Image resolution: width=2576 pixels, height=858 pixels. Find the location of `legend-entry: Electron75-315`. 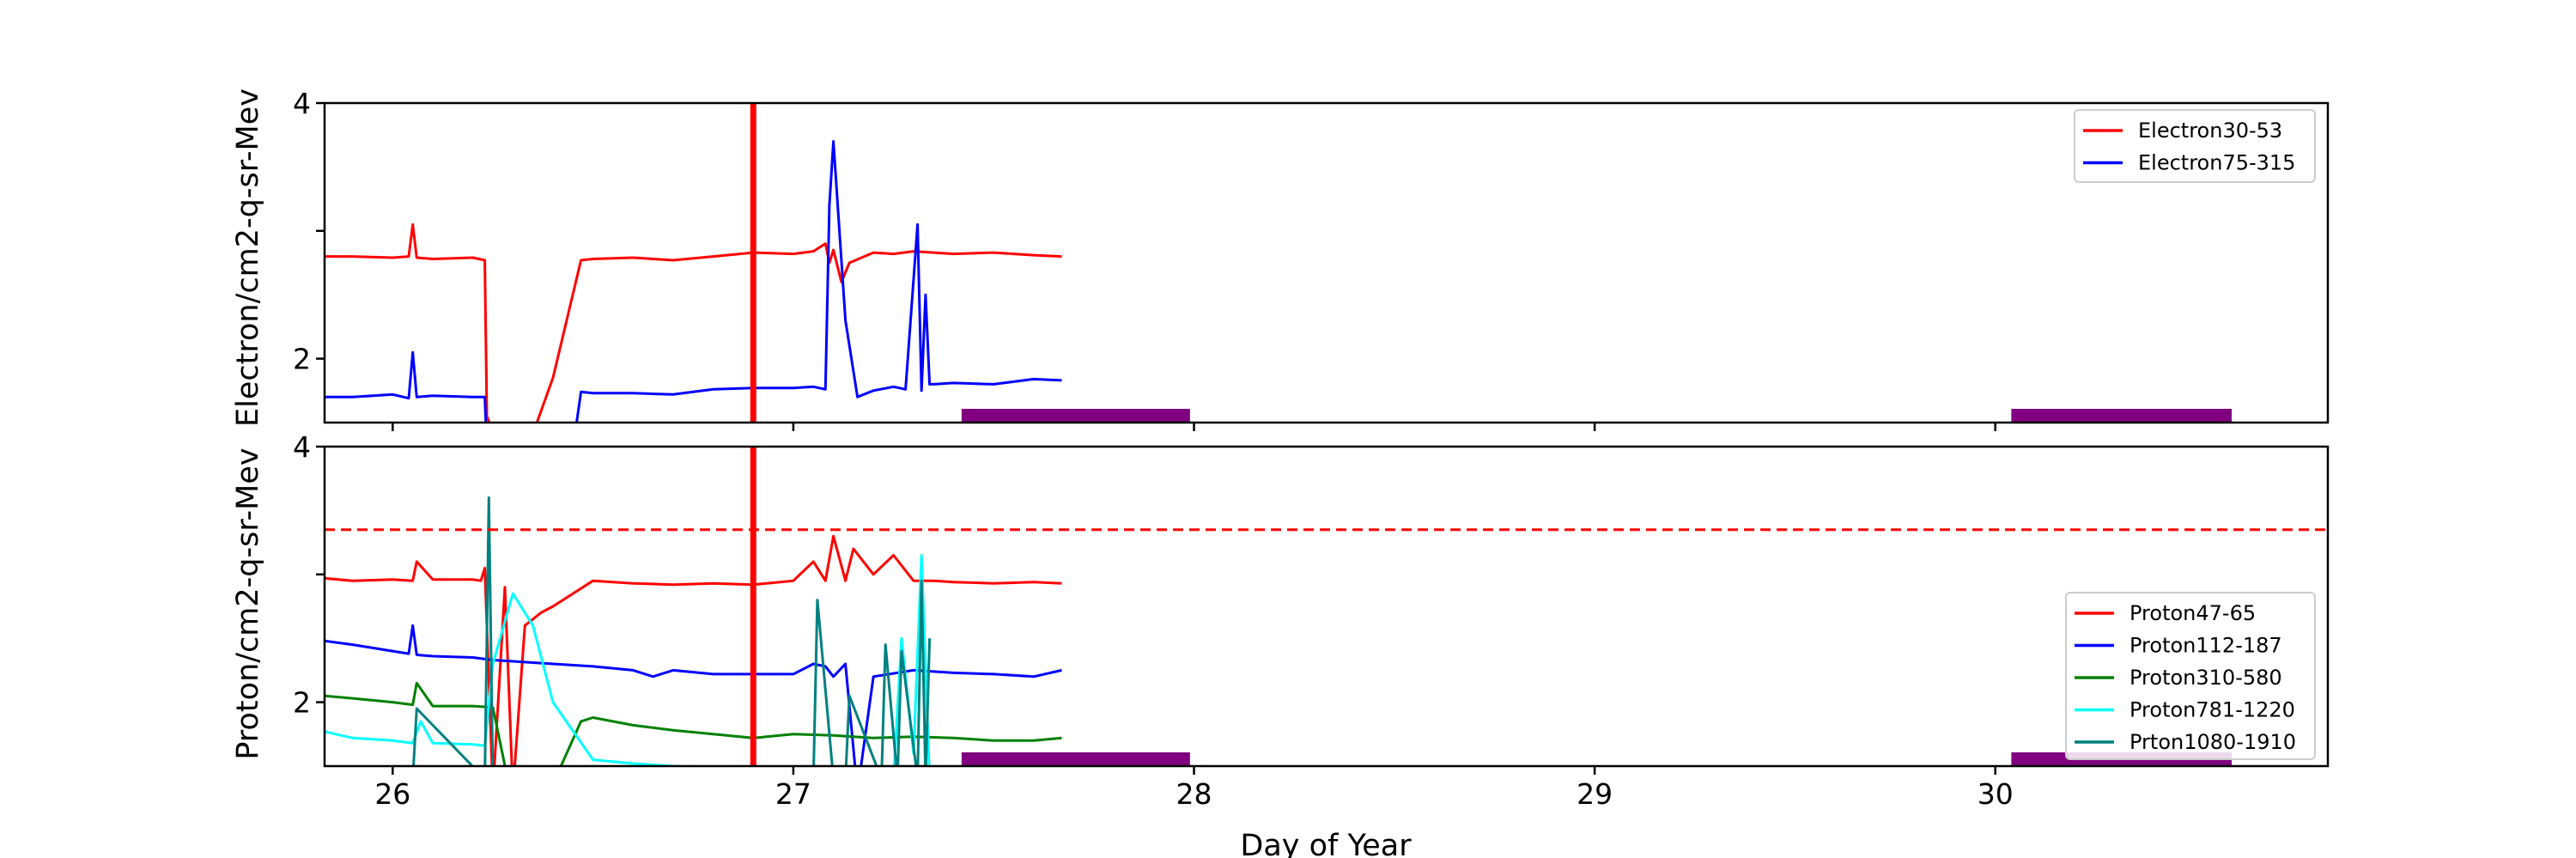

legend-entry: Electron75-315 is located at coordinates (2216, 163).